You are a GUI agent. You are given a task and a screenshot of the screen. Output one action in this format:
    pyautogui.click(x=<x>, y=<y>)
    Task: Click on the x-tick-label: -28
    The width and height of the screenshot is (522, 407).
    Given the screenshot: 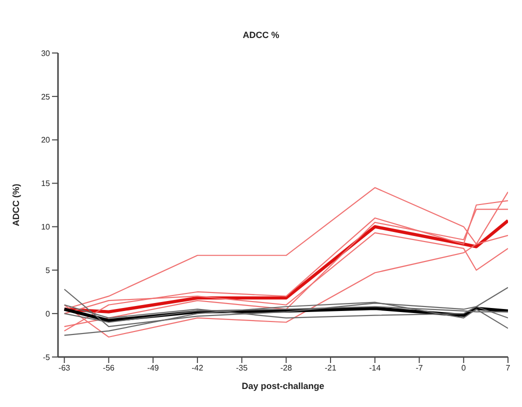 What is the action you would take?
    pyautogui.click(x=286, y=368)
    